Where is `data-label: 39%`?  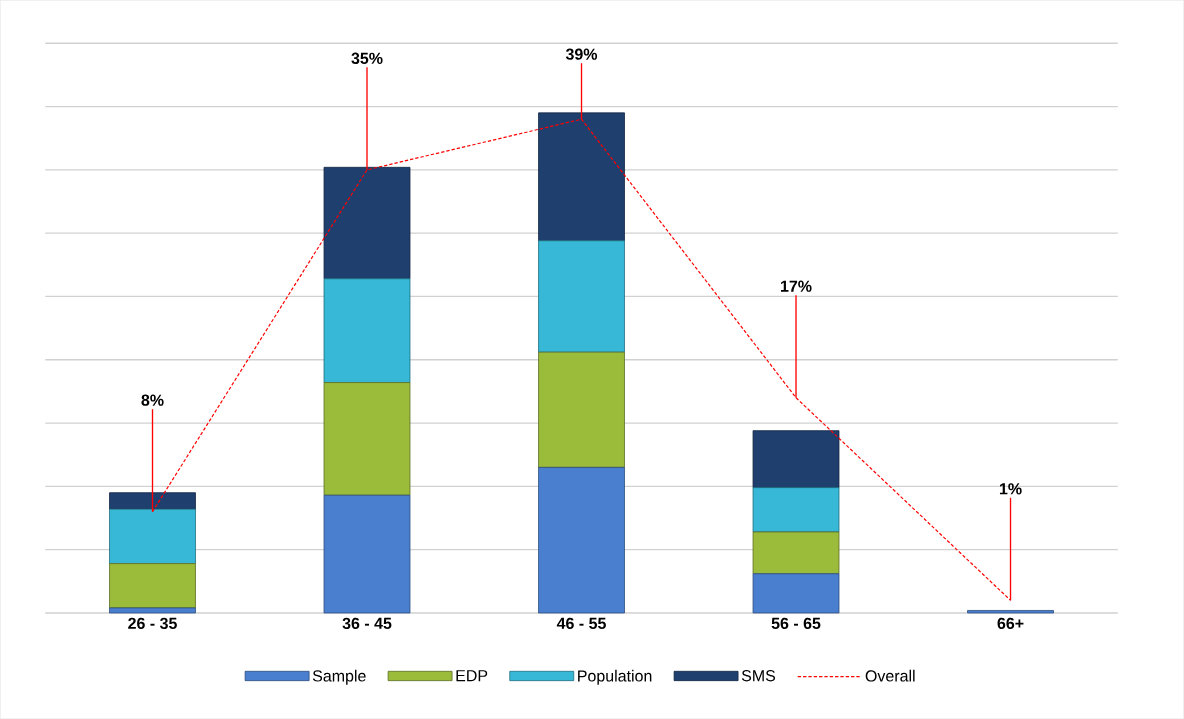
data-label: 39% is located at coordinates (581, 54).